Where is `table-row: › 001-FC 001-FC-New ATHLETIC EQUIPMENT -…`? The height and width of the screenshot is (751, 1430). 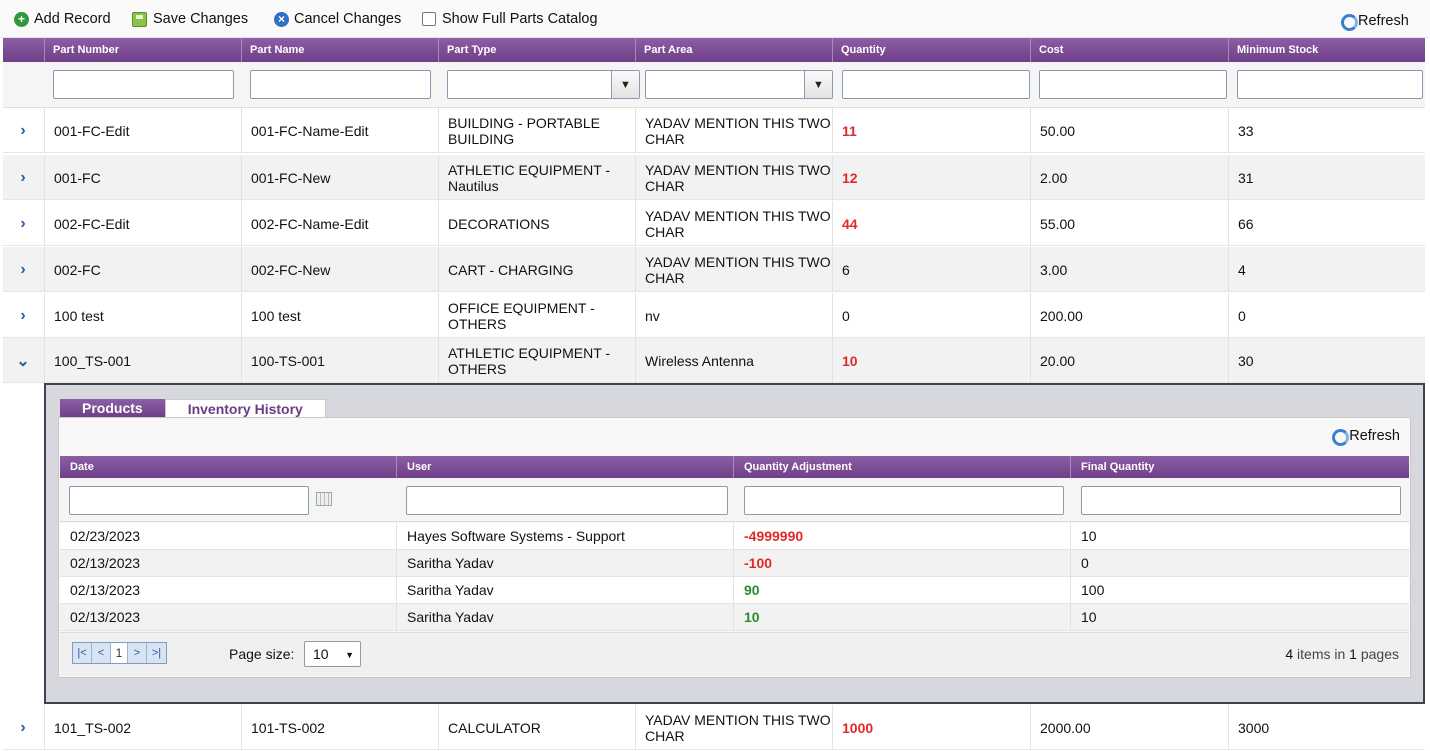 table-row: › 001-FC 001-FC-New ATHLETIC EQUIPMENT -… is located at coordinates (714, 177).